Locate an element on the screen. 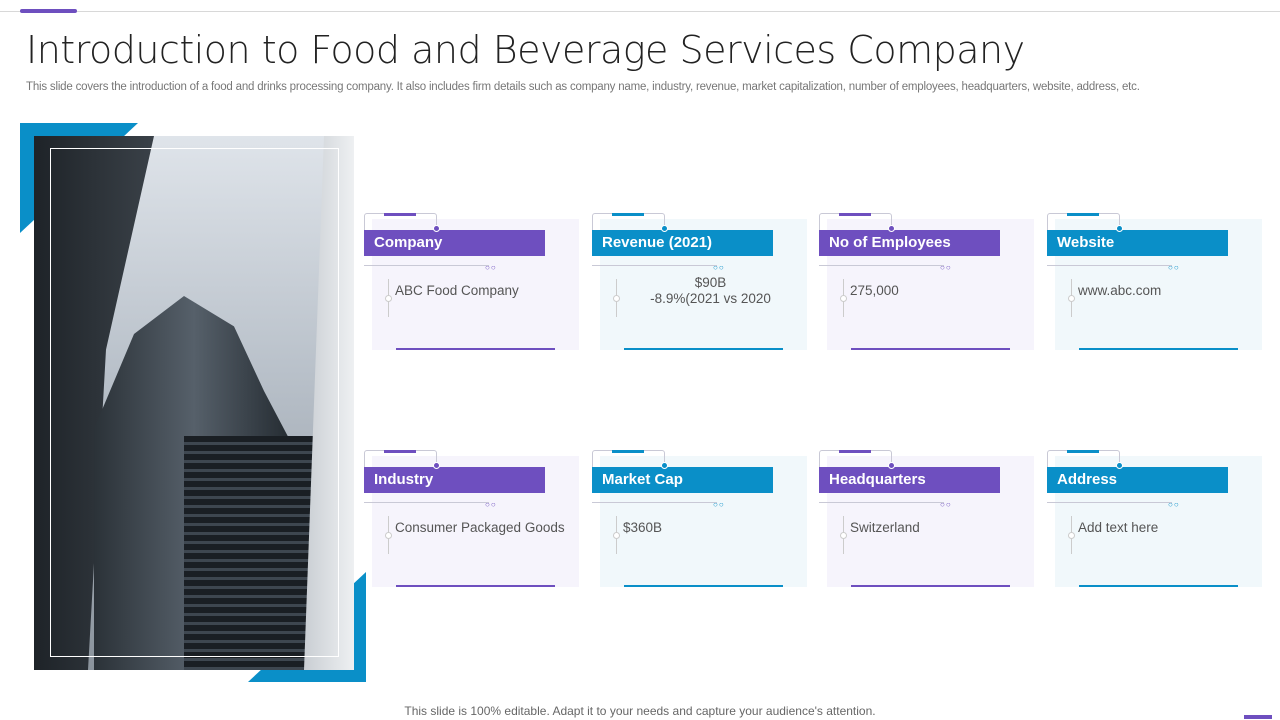  card-header: Industry is located at coordinates (454, 480).